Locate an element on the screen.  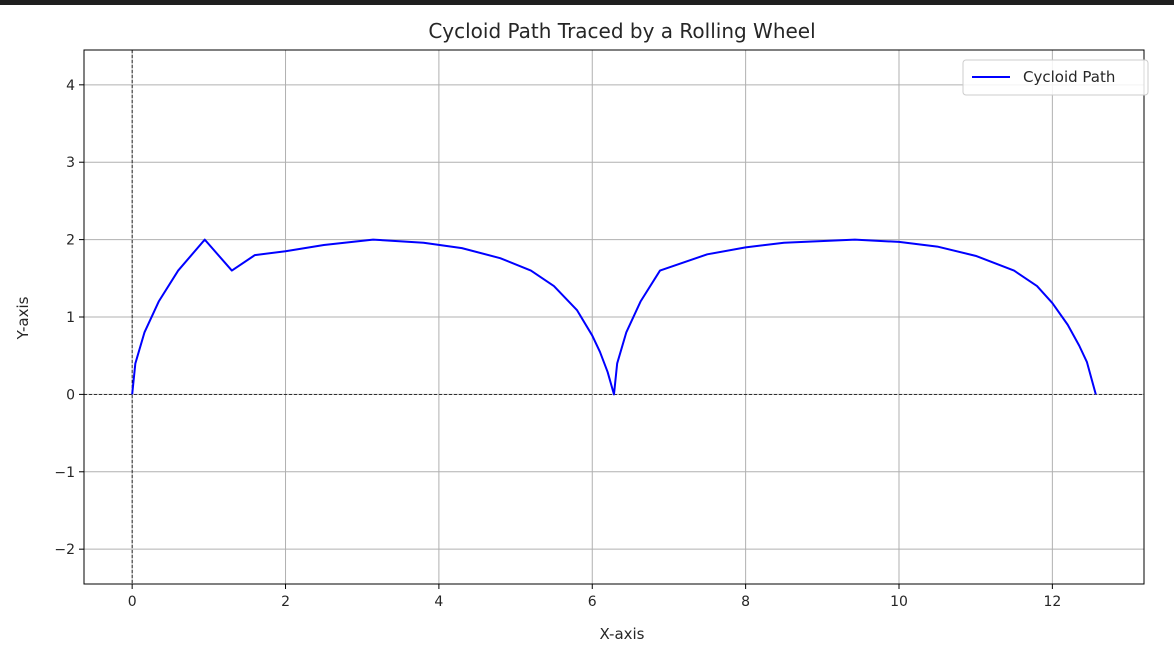
x-tick-label-6: 12 is located at coordinates (1052, 602).